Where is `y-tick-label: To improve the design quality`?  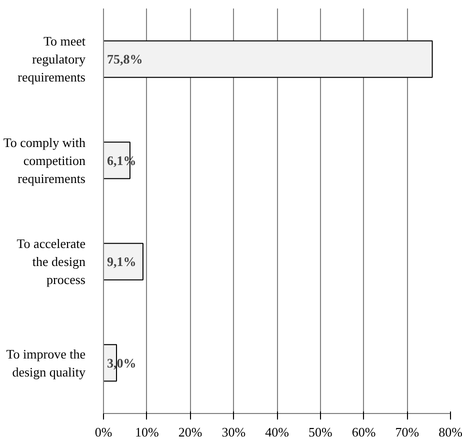 y-tick-label: To improve the design quality is located at coordinates (46, 363).